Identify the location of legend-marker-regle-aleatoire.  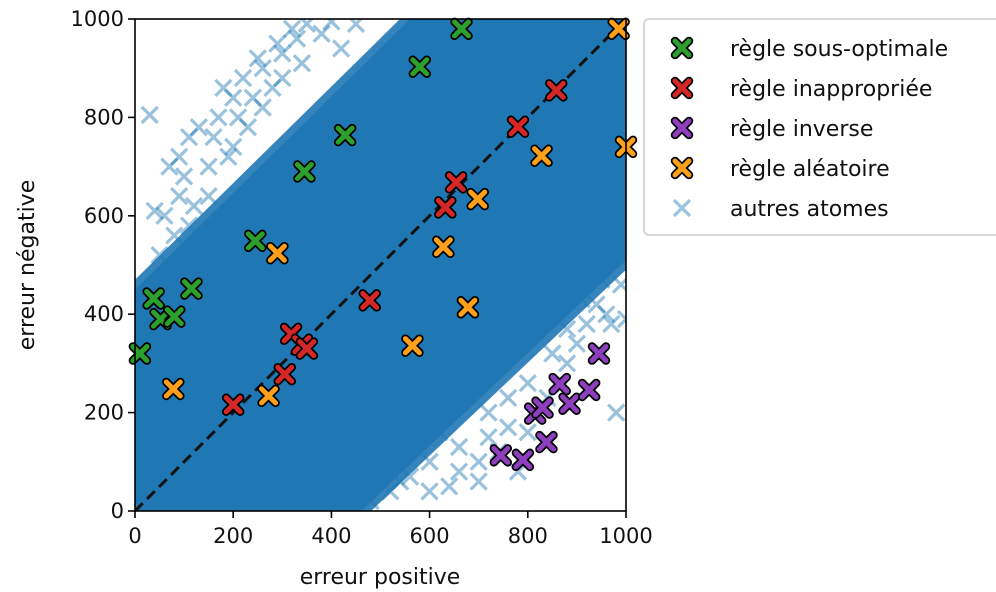
(682, 168).